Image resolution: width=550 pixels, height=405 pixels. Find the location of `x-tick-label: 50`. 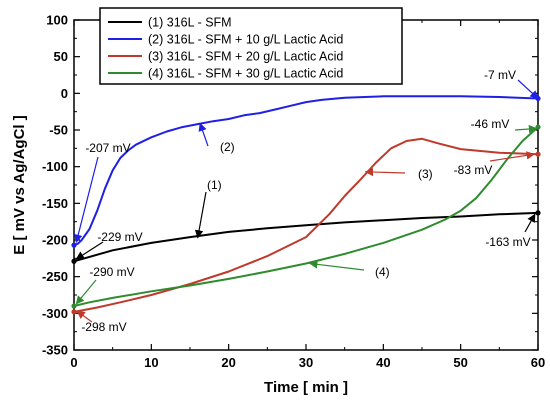

x-tick-label: 50 is located at coordinates (460, 362).